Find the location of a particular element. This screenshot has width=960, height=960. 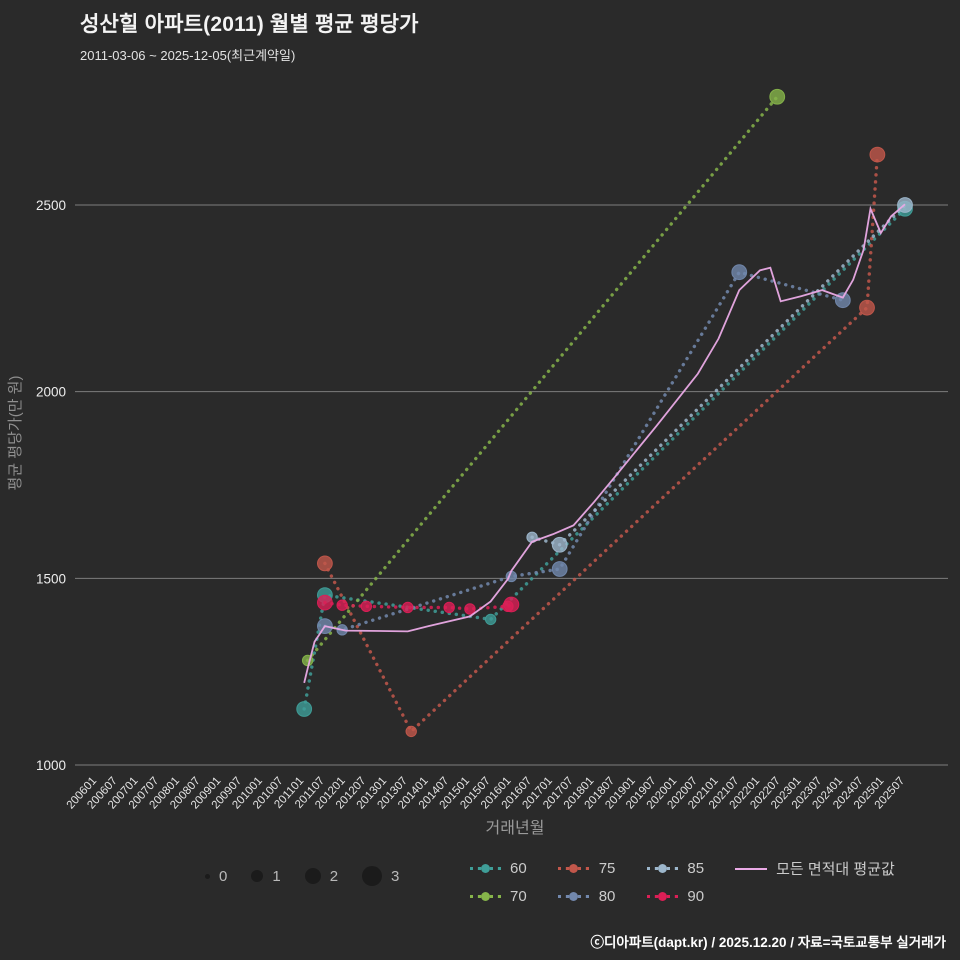

legend-row: 60 75 85 모든 면적대 평균값 is located at coordinates (681, 868).